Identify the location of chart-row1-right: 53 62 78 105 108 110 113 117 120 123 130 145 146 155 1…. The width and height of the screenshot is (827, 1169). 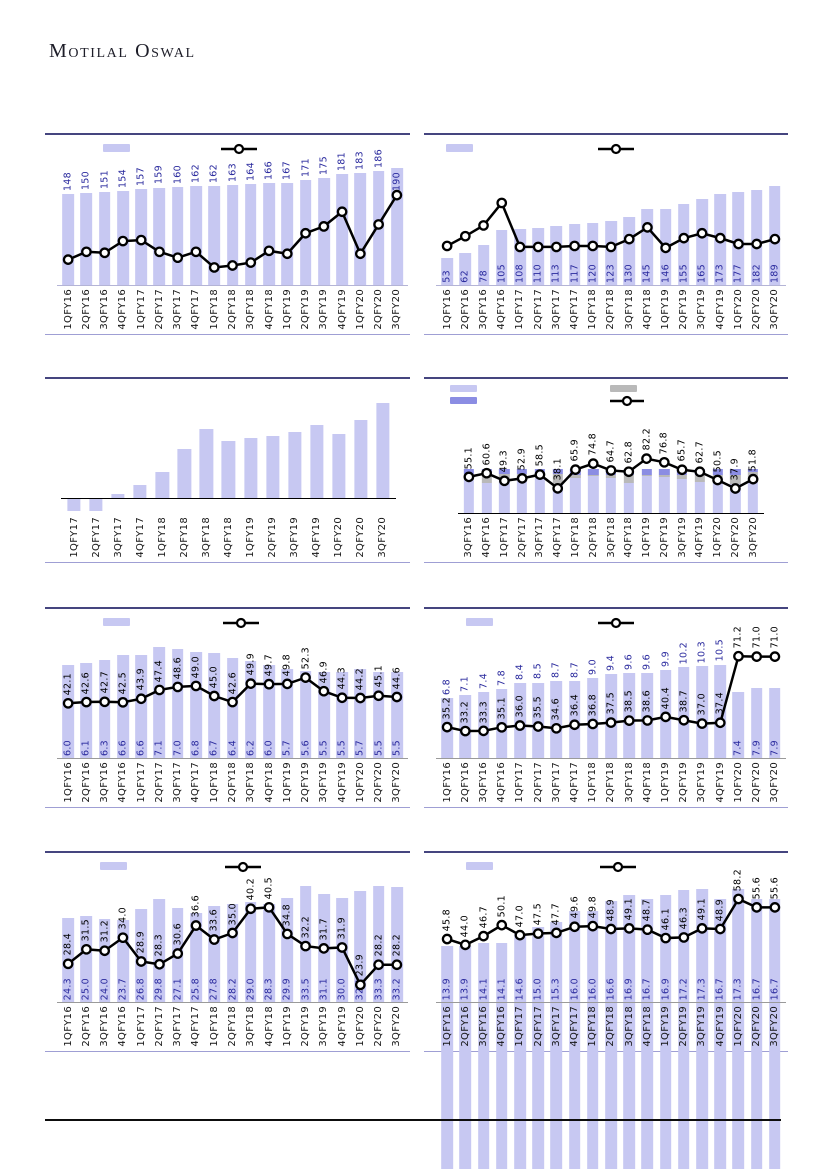
(606, 234).